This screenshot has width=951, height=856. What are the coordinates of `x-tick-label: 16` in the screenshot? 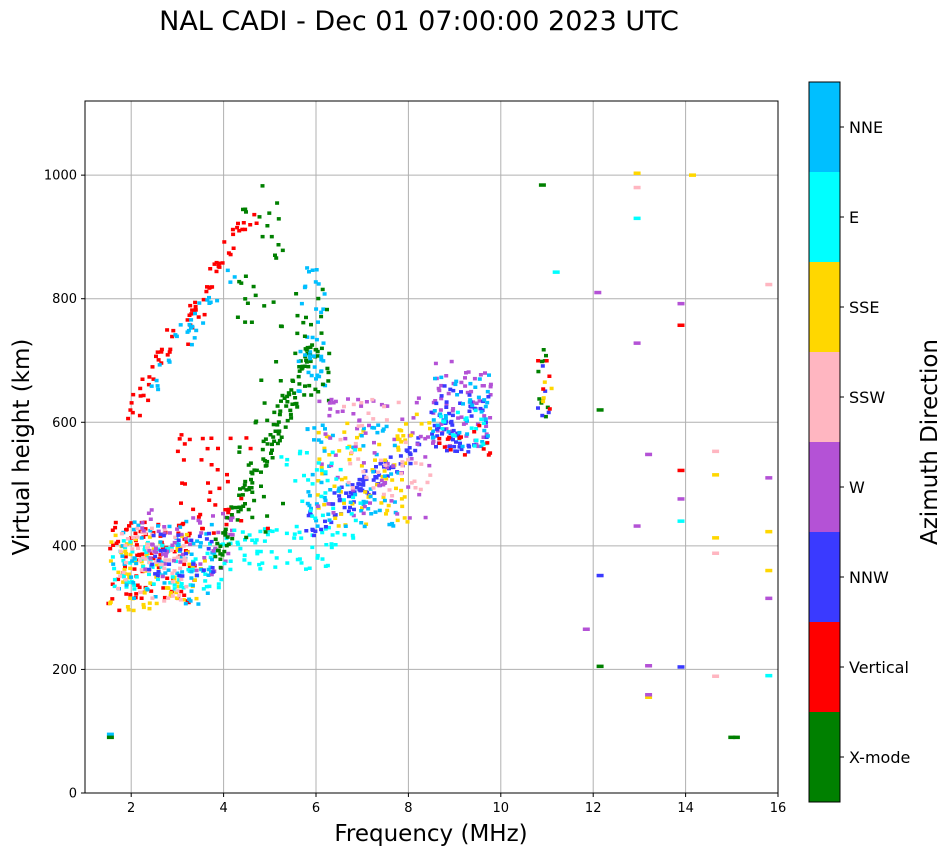 It's located at (778, 808).